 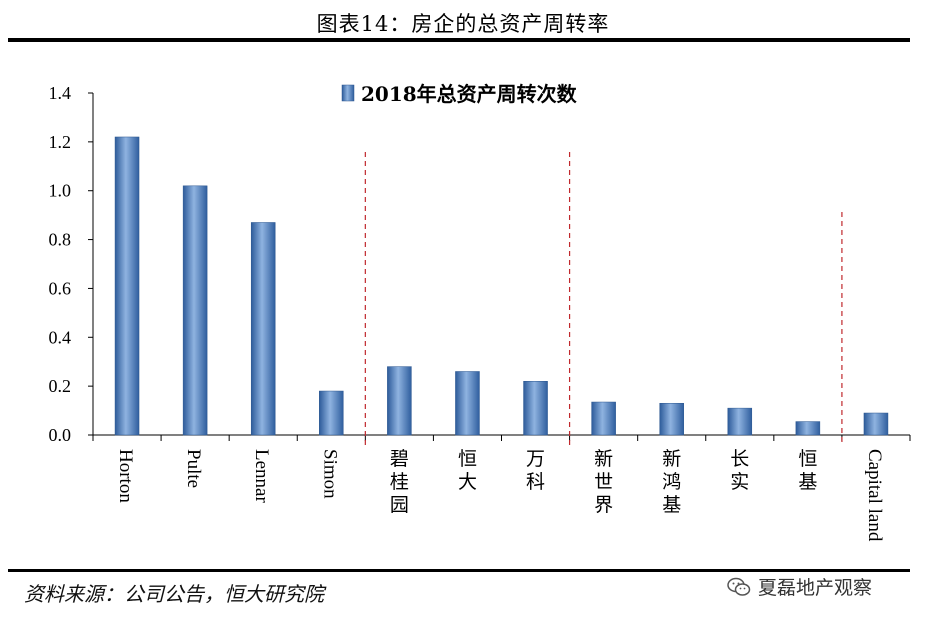 What do you see at coordinates (174, 594) in the screenshot?
I see `source-note: 资料来源：公司公告，恒大研究院` at bounding box center [174, 594].